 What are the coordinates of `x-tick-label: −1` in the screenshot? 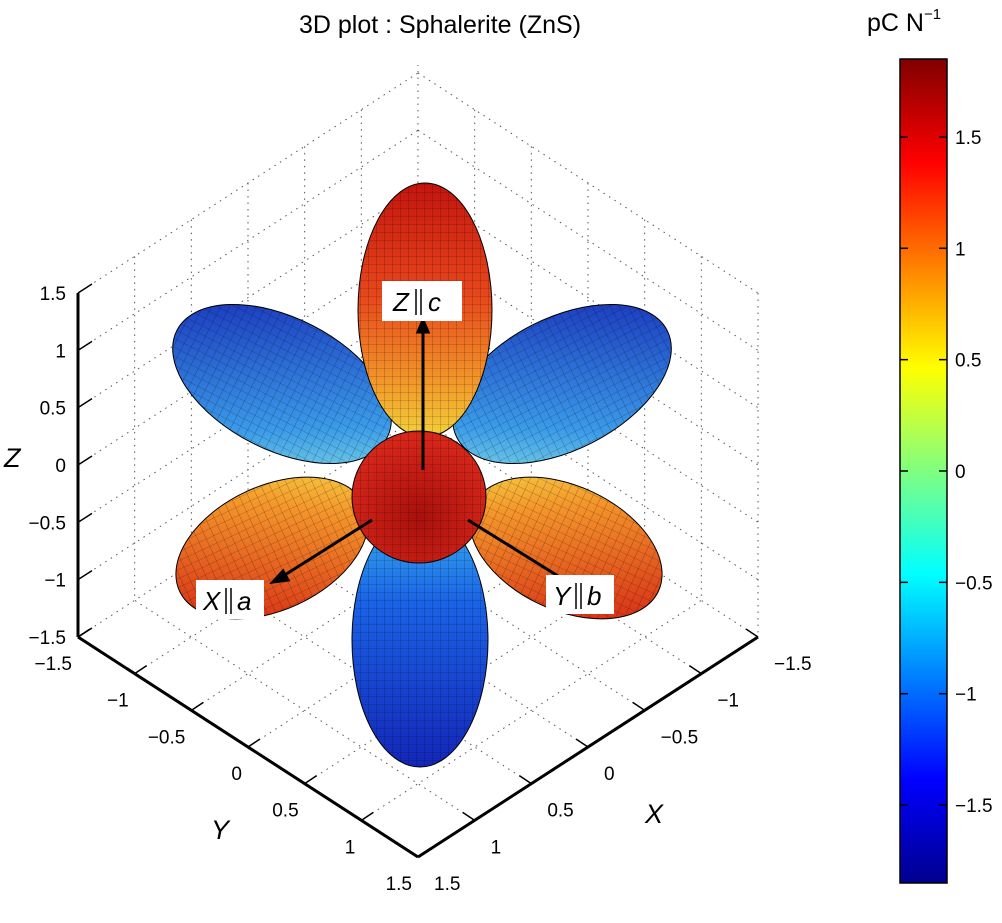 It's located at (728, 701).